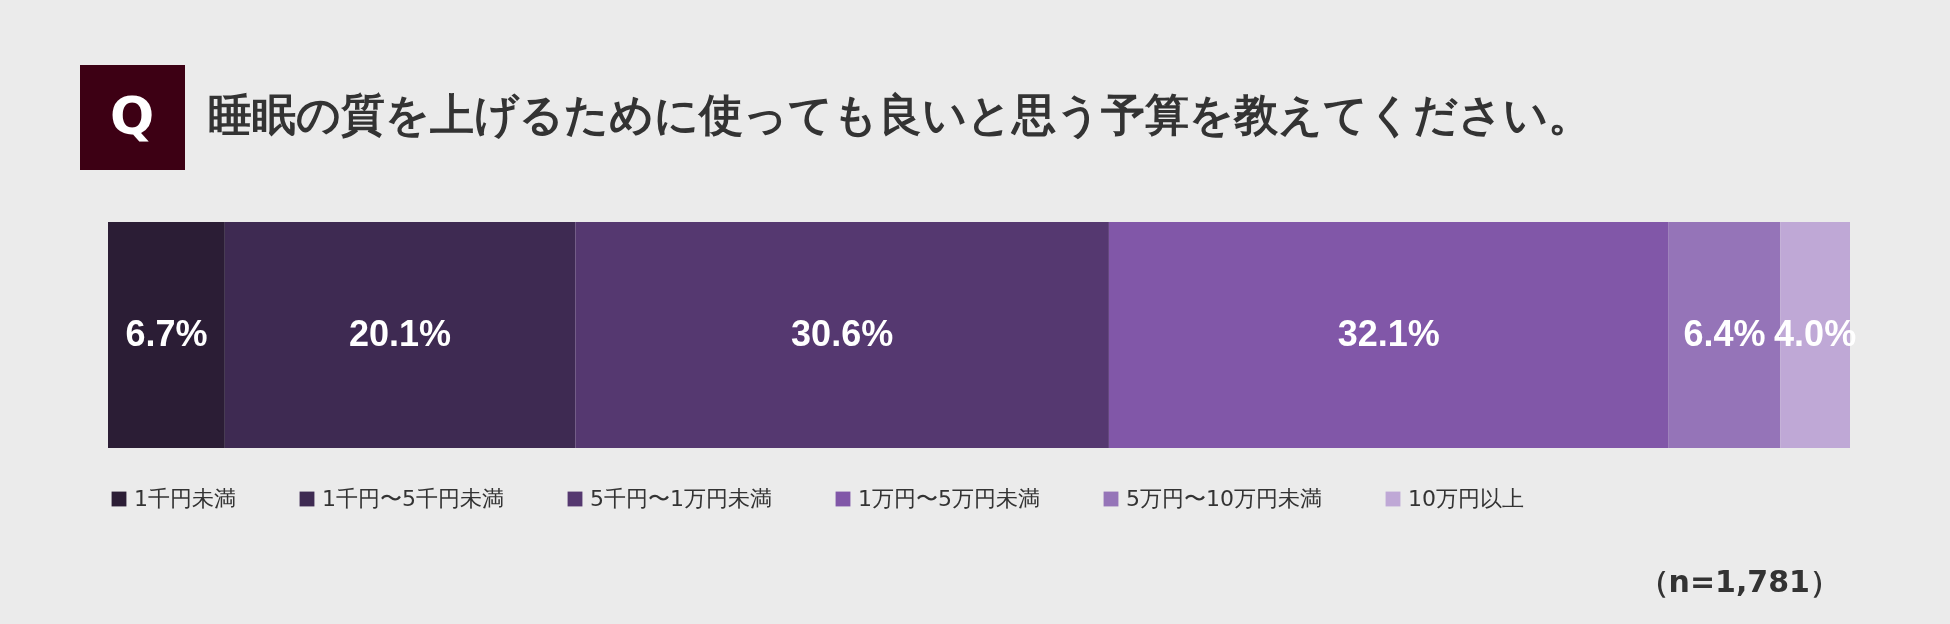  Describe the element at coordinates (185, 498) in the screenshot. I see `legend-label: 1千円未満` at that location.